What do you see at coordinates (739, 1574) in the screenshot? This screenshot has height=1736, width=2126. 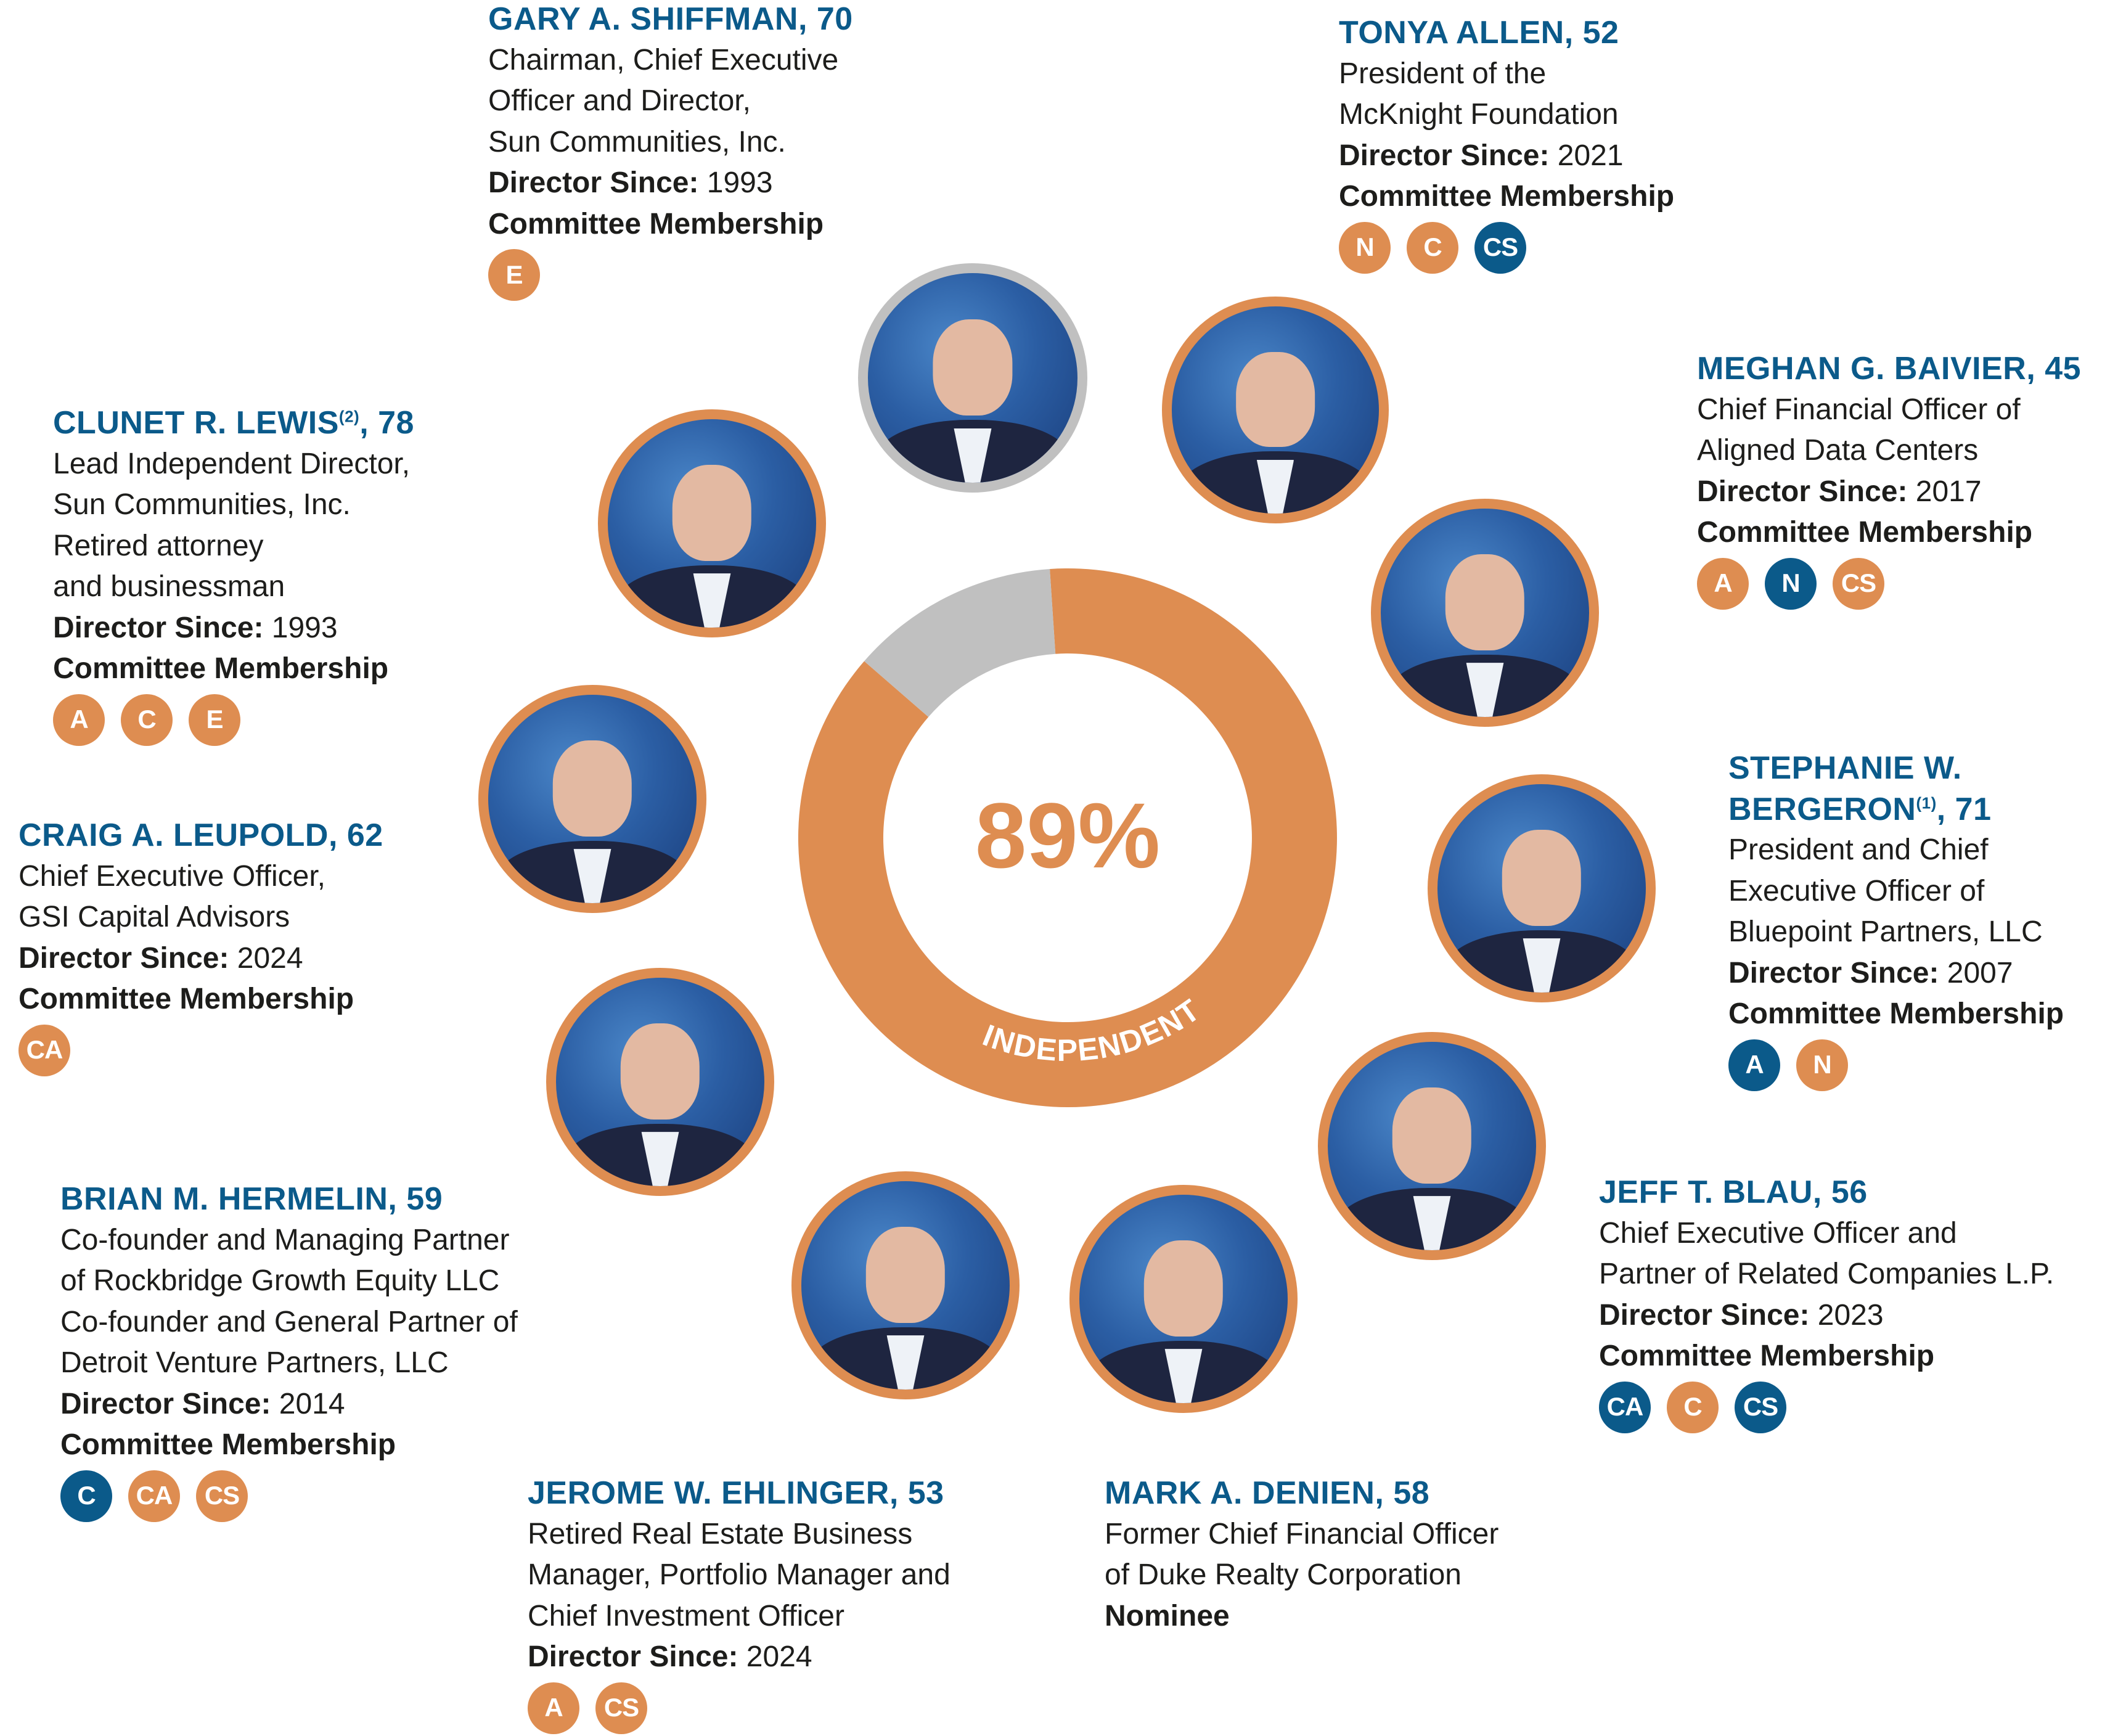 I see `director-title-line: Manager, Portfolio Manager and` at bounding box center [739, 1574].